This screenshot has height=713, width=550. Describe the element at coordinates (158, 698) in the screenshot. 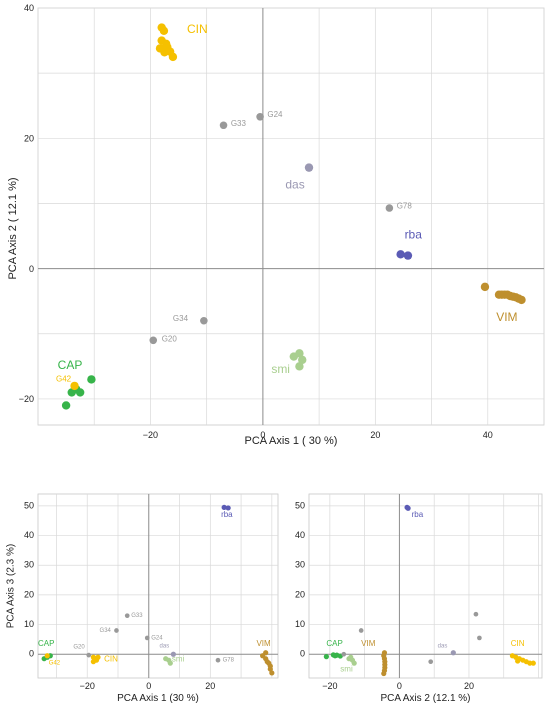

I see `x-axis-title: PCA Axis 1 (30 %)` at that location.